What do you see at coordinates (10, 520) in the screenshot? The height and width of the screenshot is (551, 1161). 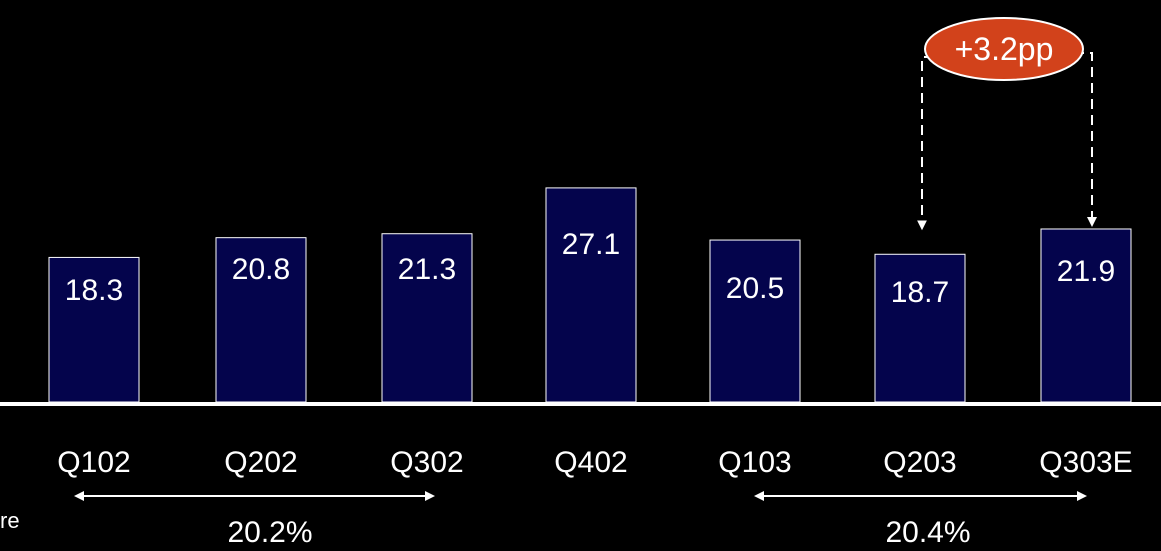 I see `truncated-left-text: re` at bounding box center [10, 520].